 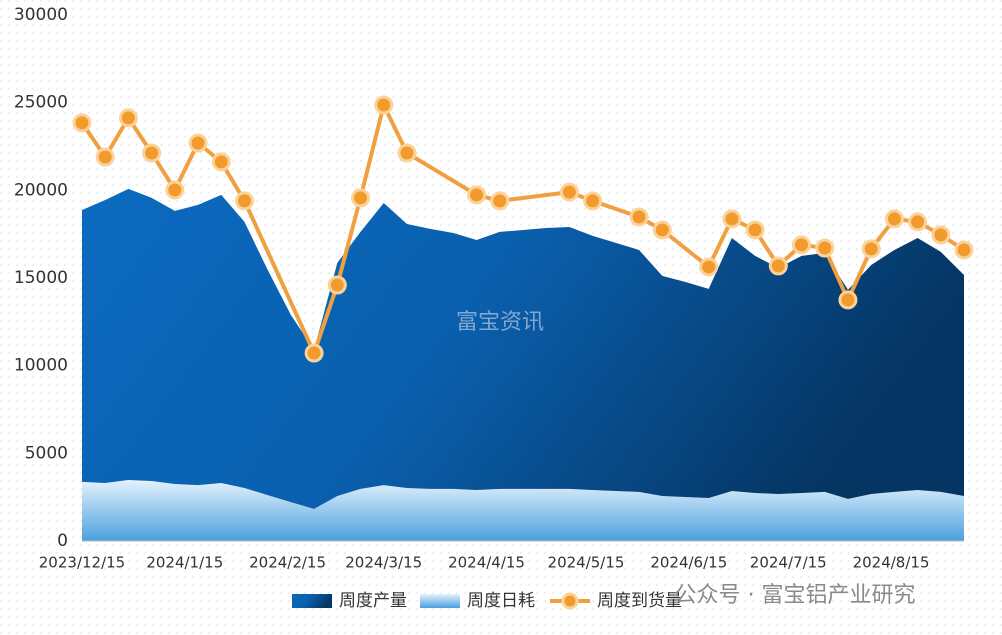 I want to click on x-tick-label: 2024/5/15, so click(x=586, y=563).